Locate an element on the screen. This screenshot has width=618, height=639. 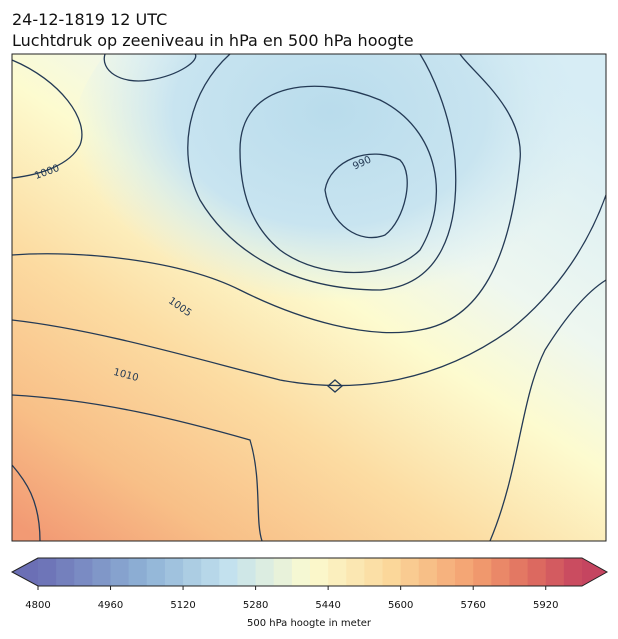
colorbar-frame is located at coordinates (309, 572).